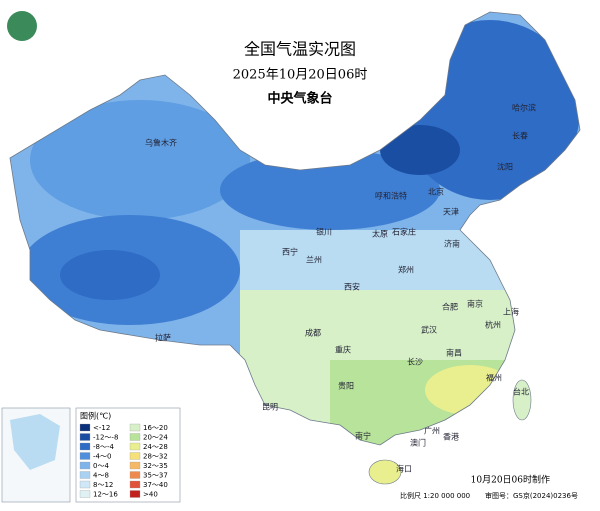  I want to click on city: 重庆, so click(343, 350).